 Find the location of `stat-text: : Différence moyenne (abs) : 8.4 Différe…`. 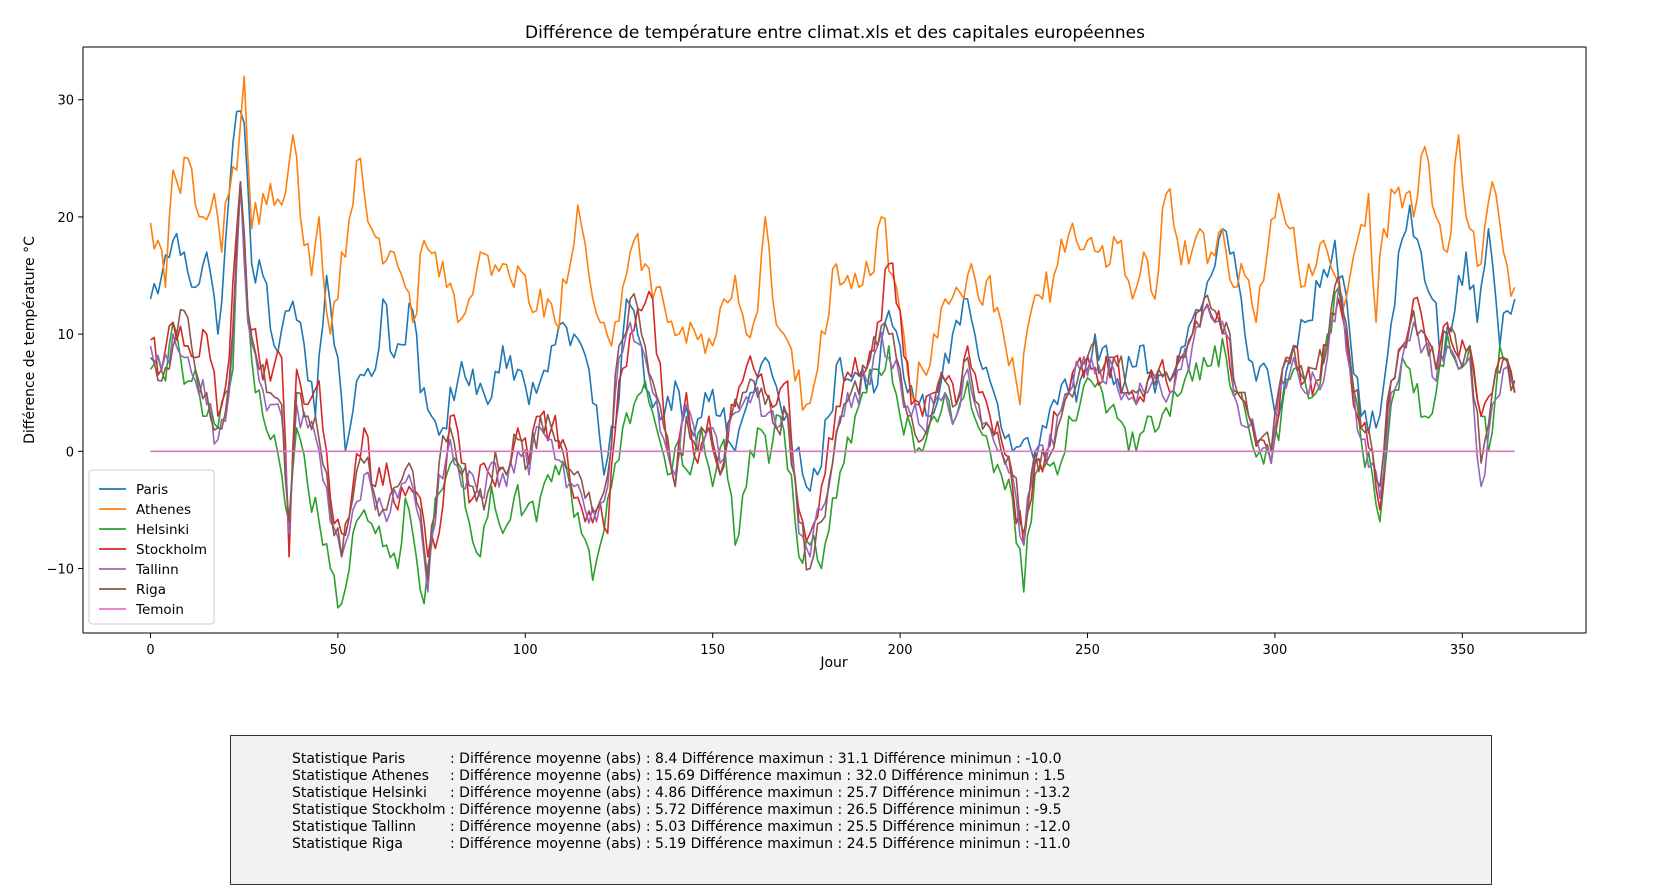

stat-text: : Différence moyenne (abs) : 8.4 Différe… is located at coordinates (756, 759).